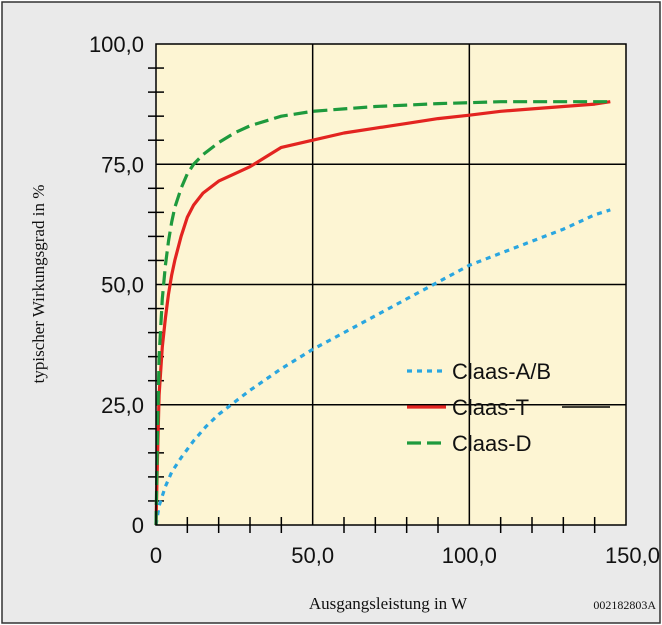 The height and width of the screenshot is (625, 662). Describe the element at coordinates (490, 407) in the screenshot. I see `legend-label: Claas-T` at that location.